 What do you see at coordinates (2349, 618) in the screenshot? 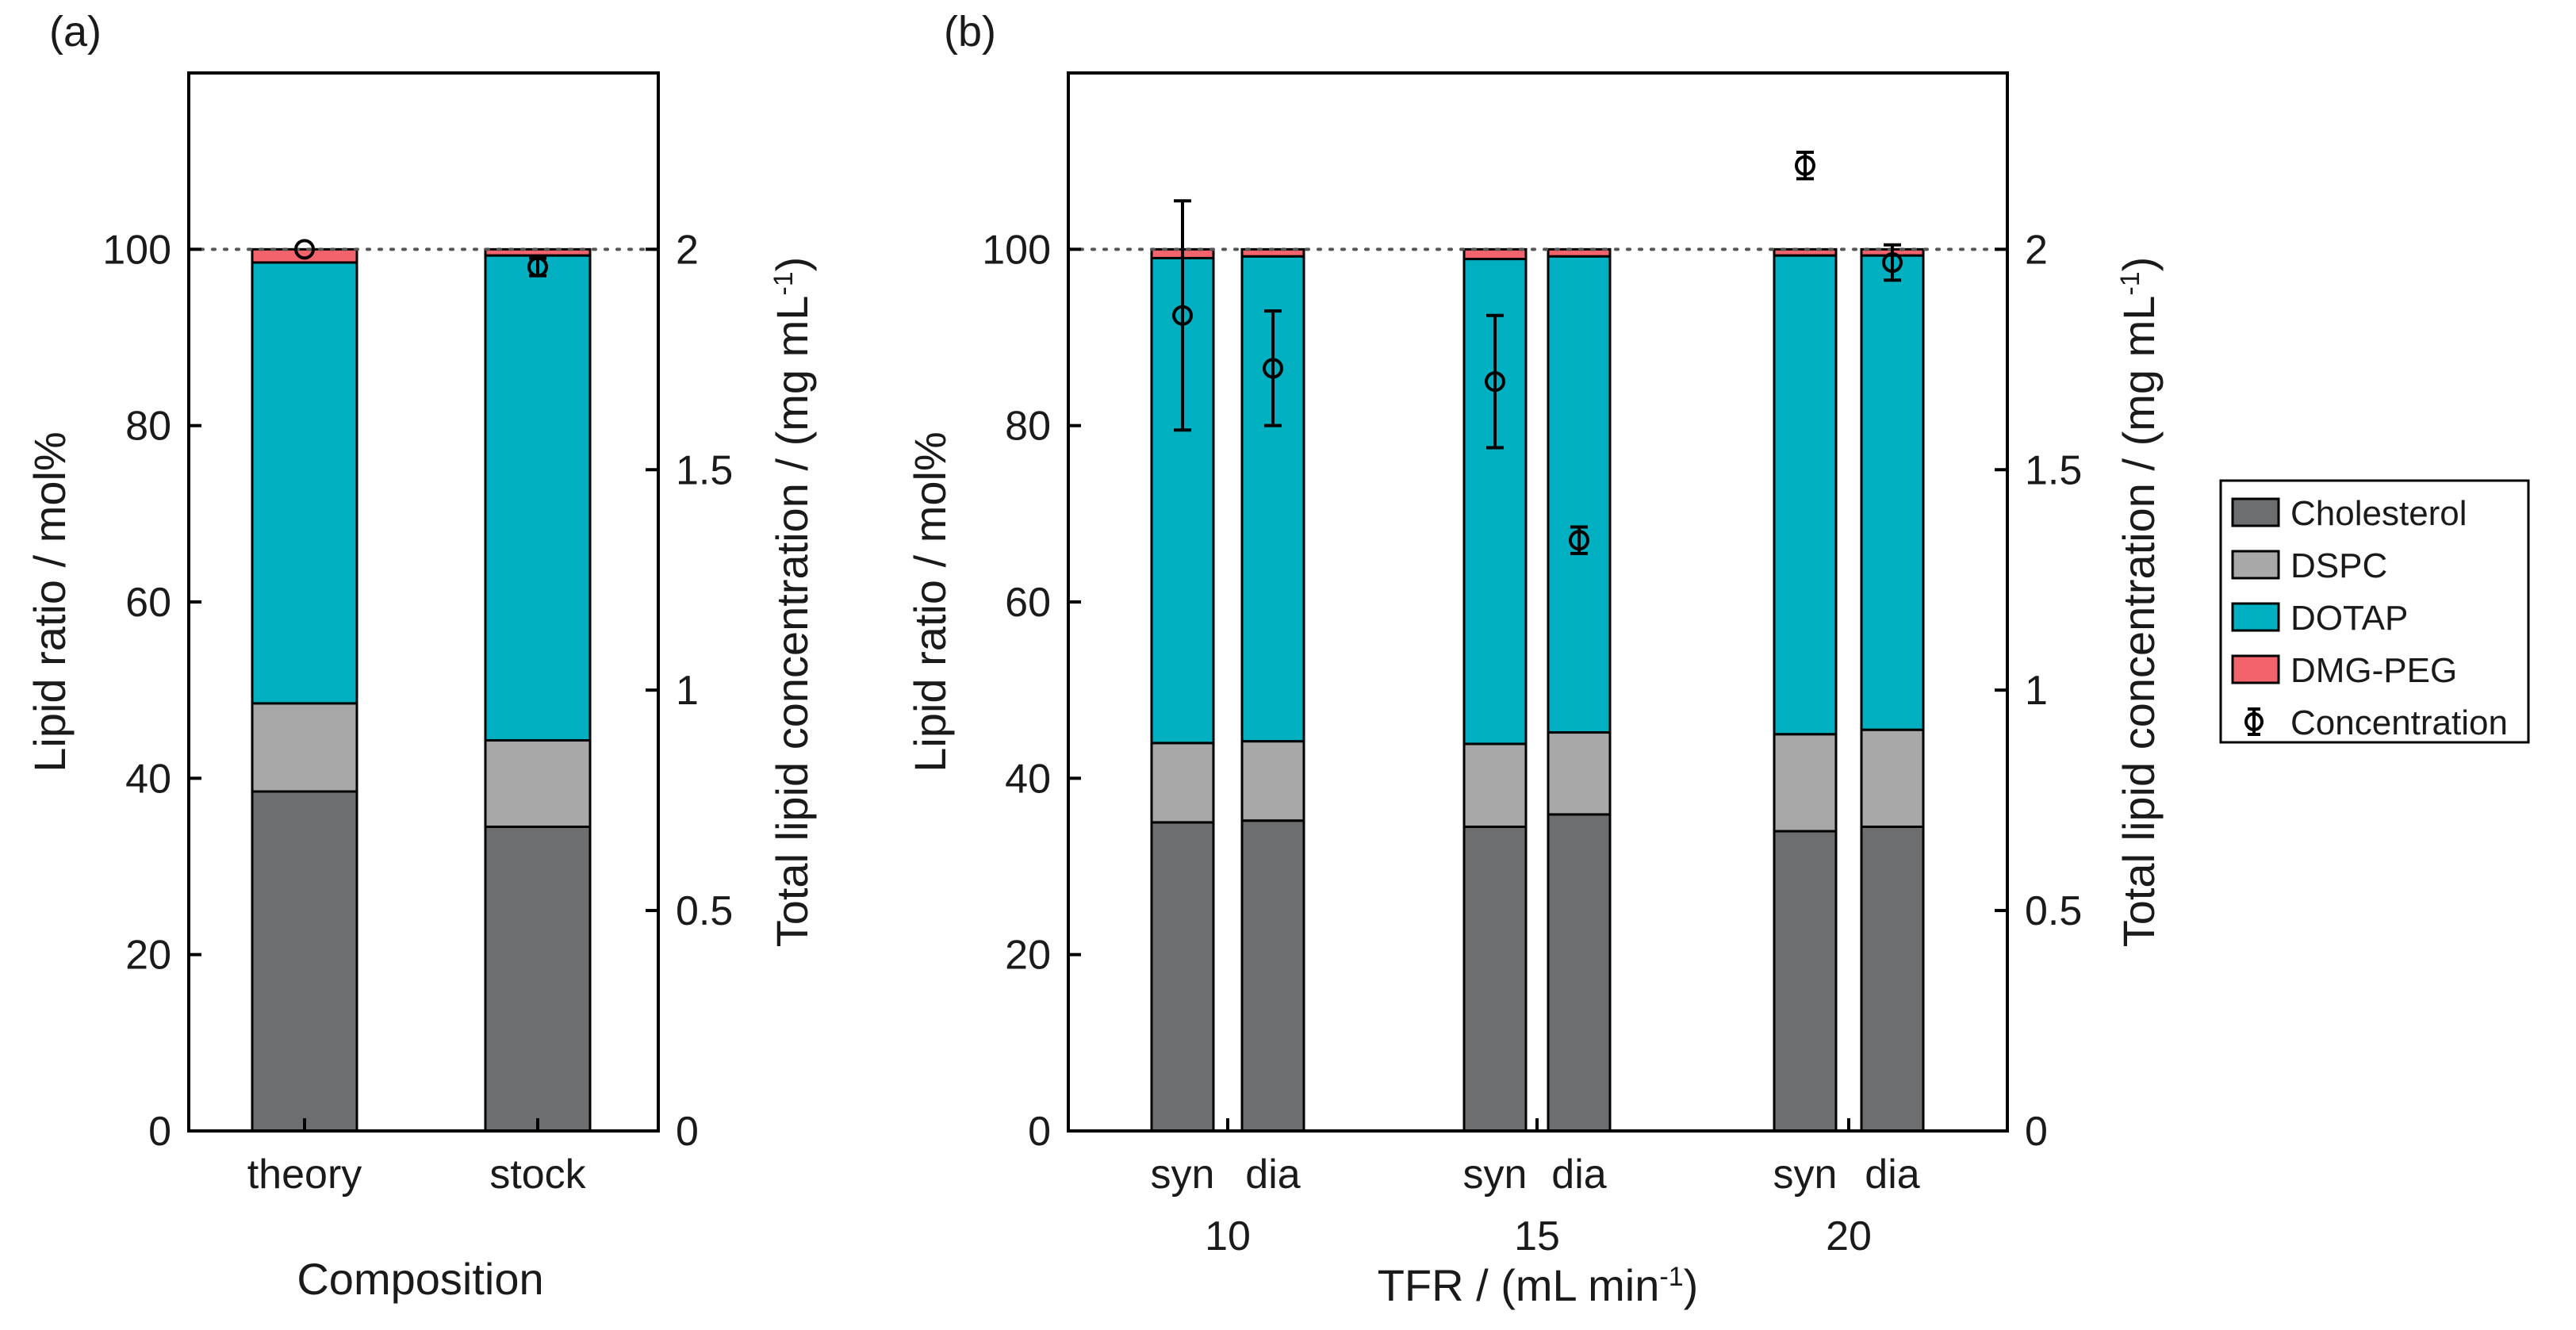
I see `legend-label-dotap: DOTAP` at bounding box center [2349, 618].